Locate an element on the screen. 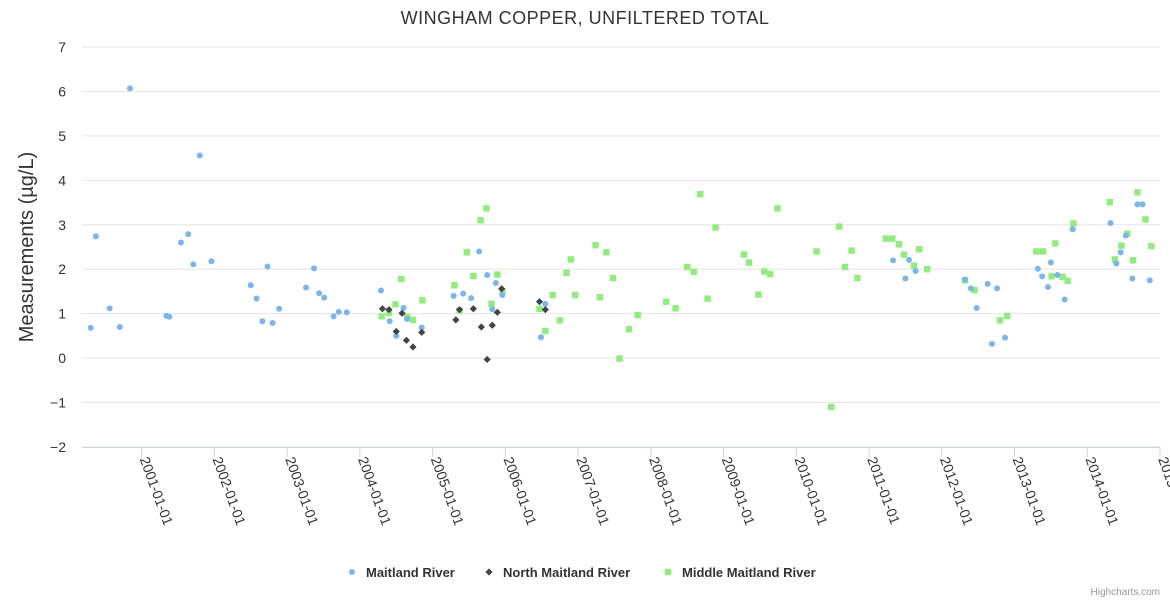 The image size is (1170, 605). legend-item: Middle Maitland River is located at coordinates (740, 572).